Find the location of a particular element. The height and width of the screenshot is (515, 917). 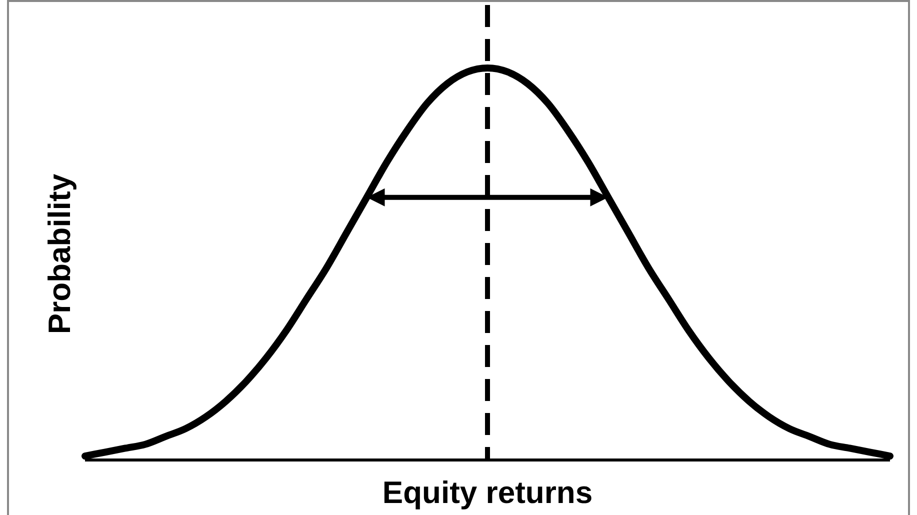

x-axis-title: Equity returns is located at coordinates (487, 492).